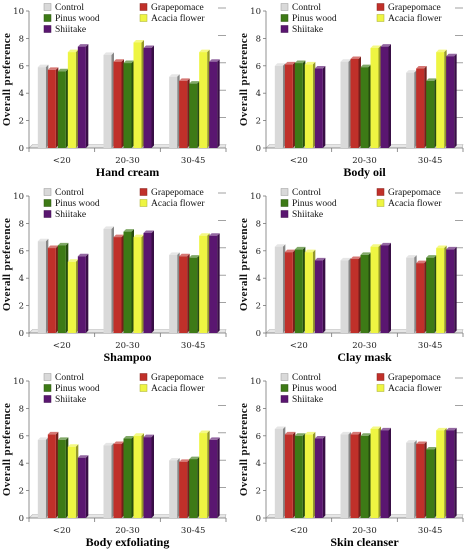 The image size is (473, 550). I want to click on y-tick-label: 0, so click(21, 149).